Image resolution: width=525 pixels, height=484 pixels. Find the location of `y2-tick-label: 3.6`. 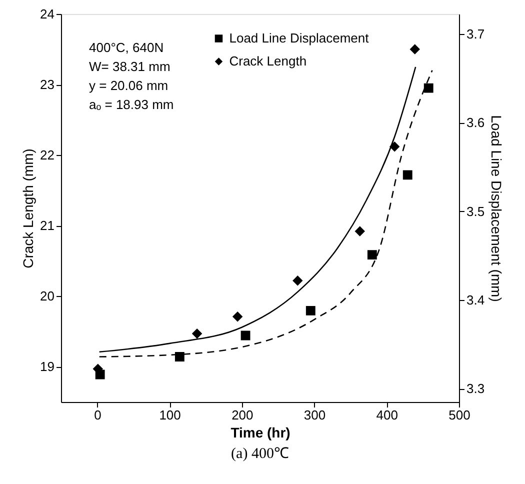

y2-tick-label: 3.6 is located at coordinates (475, 122).